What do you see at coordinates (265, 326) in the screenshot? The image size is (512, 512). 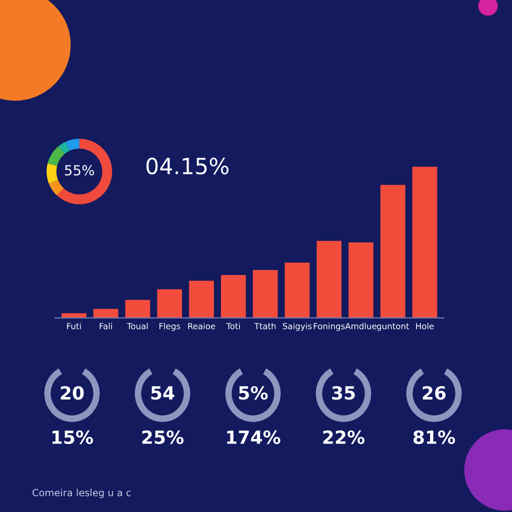 I see `x-tick-label: Ttath` at bounding box center [265, 326].